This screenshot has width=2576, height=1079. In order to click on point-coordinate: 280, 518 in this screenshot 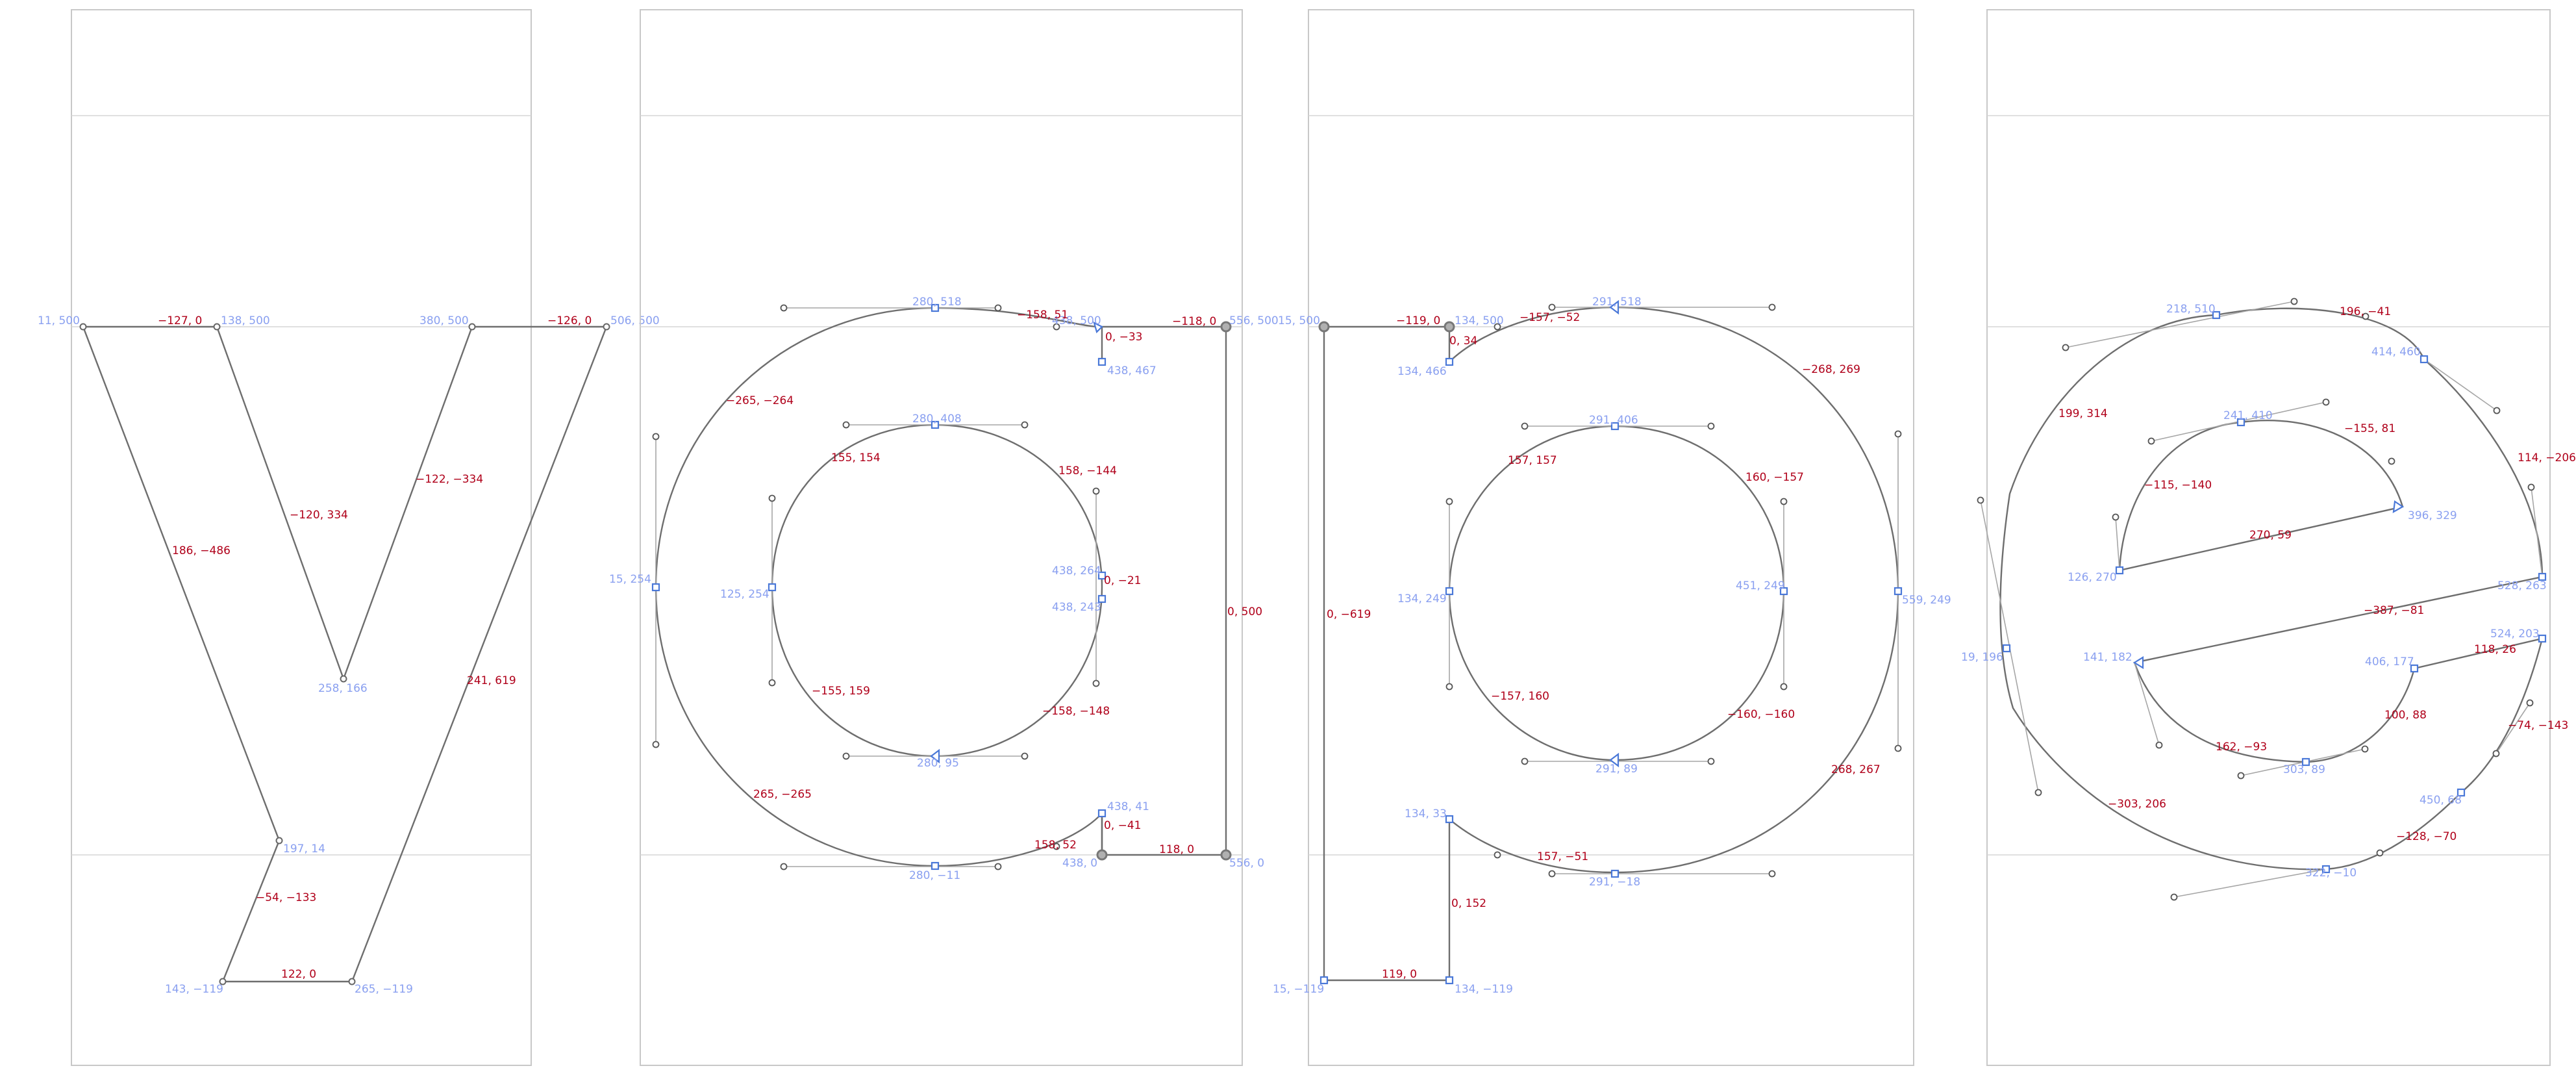, I will do `click(937, 302)`.